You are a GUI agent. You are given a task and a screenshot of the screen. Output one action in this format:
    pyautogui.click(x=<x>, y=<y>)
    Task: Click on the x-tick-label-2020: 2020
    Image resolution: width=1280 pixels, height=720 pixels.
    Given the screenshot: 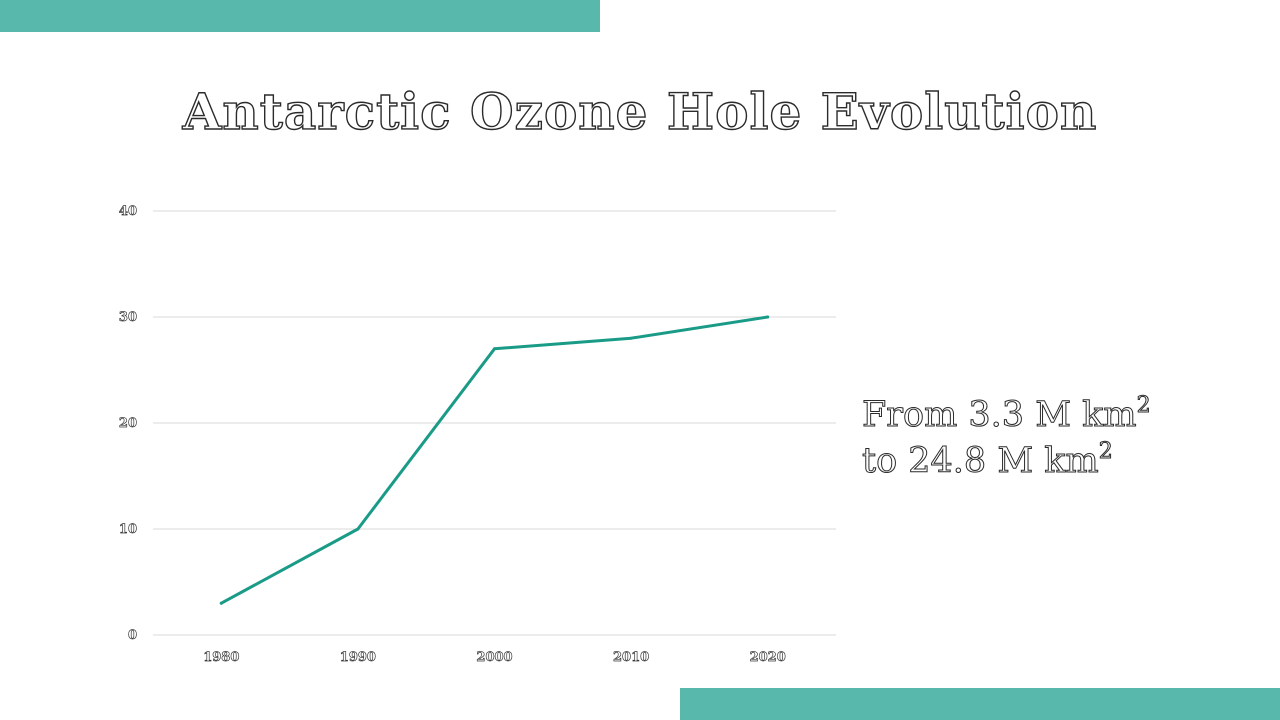 What is the action you would take?
    pyautogui.click(x=768, y=657)
    